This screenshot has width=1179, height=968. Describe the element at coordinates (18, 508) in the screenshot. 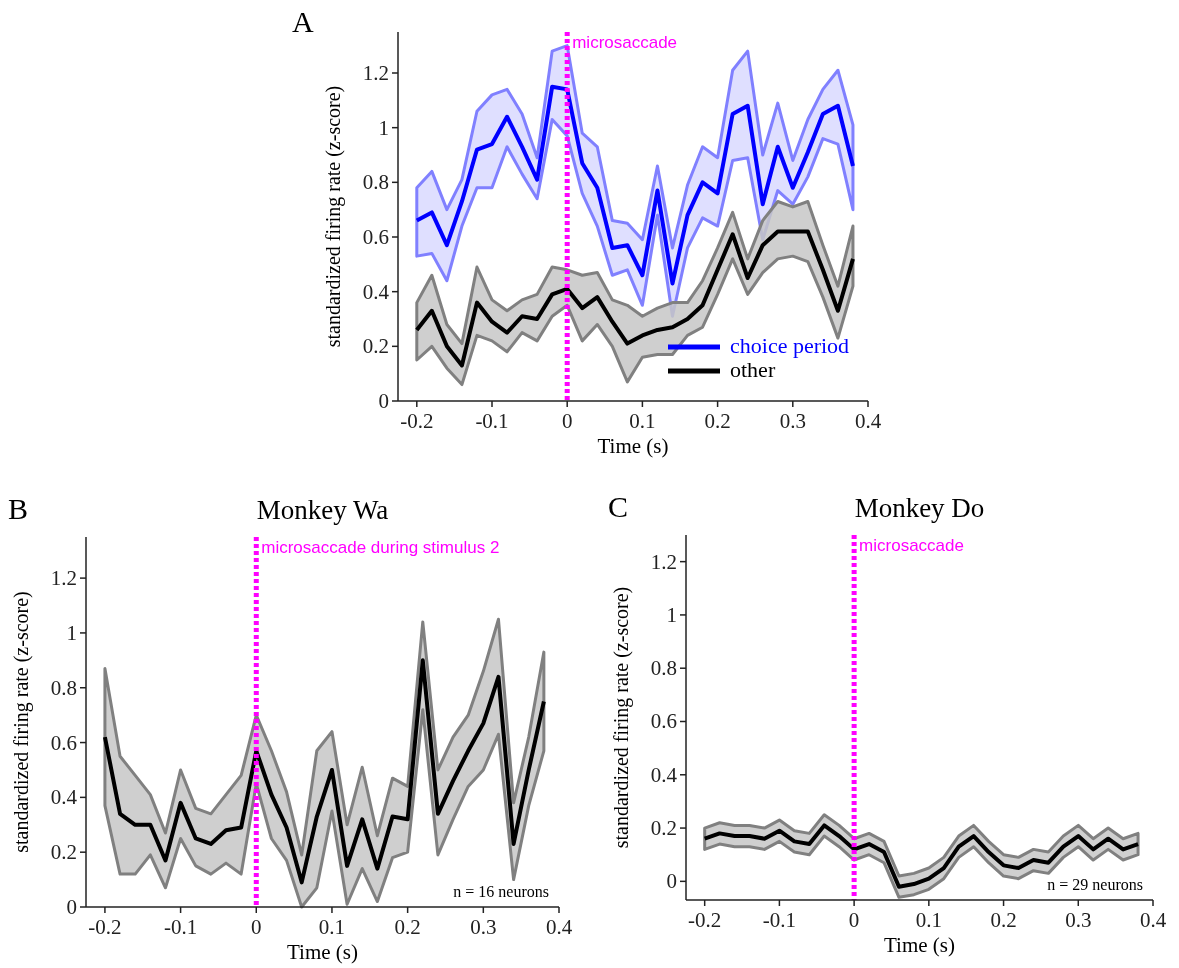

I see `text: B` at that location.